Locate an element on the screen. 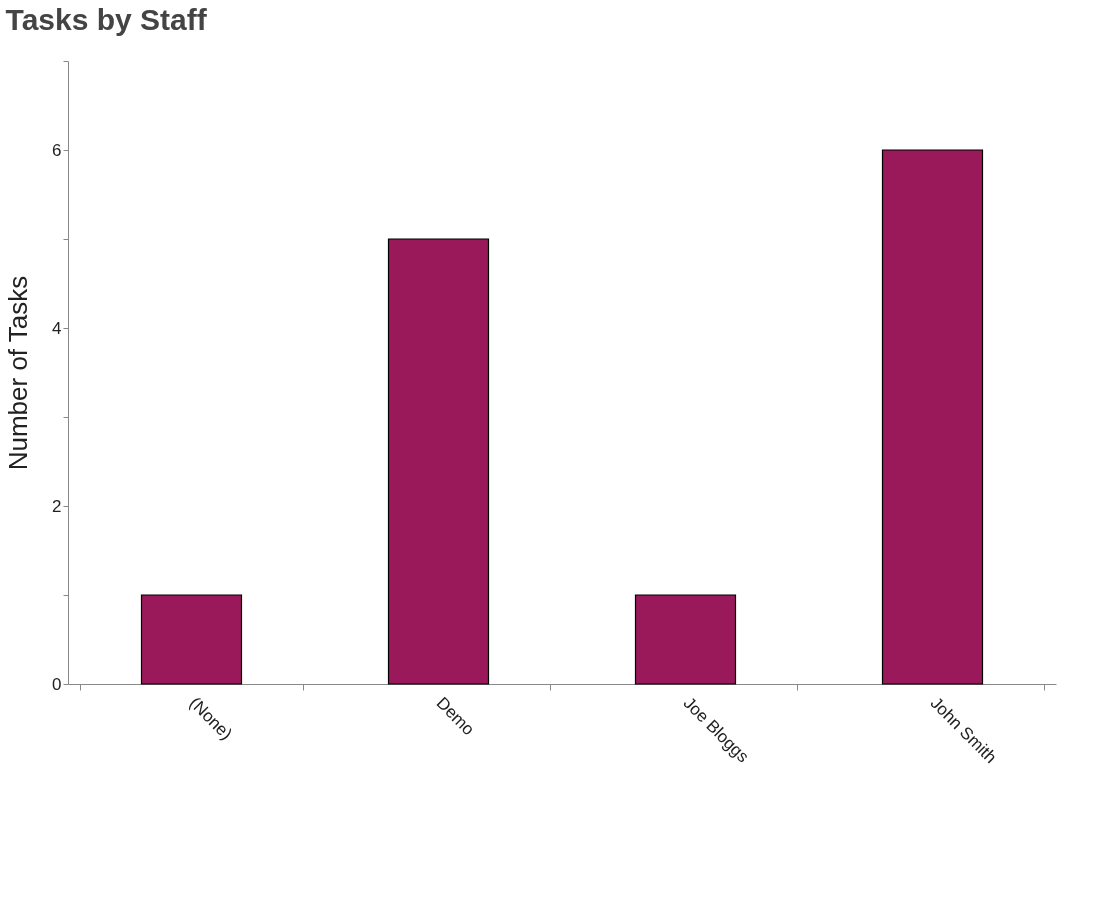 The height and width of the screenshot is (909, 1098). y-tick-label: 0 is located at coordinates (57, 684).